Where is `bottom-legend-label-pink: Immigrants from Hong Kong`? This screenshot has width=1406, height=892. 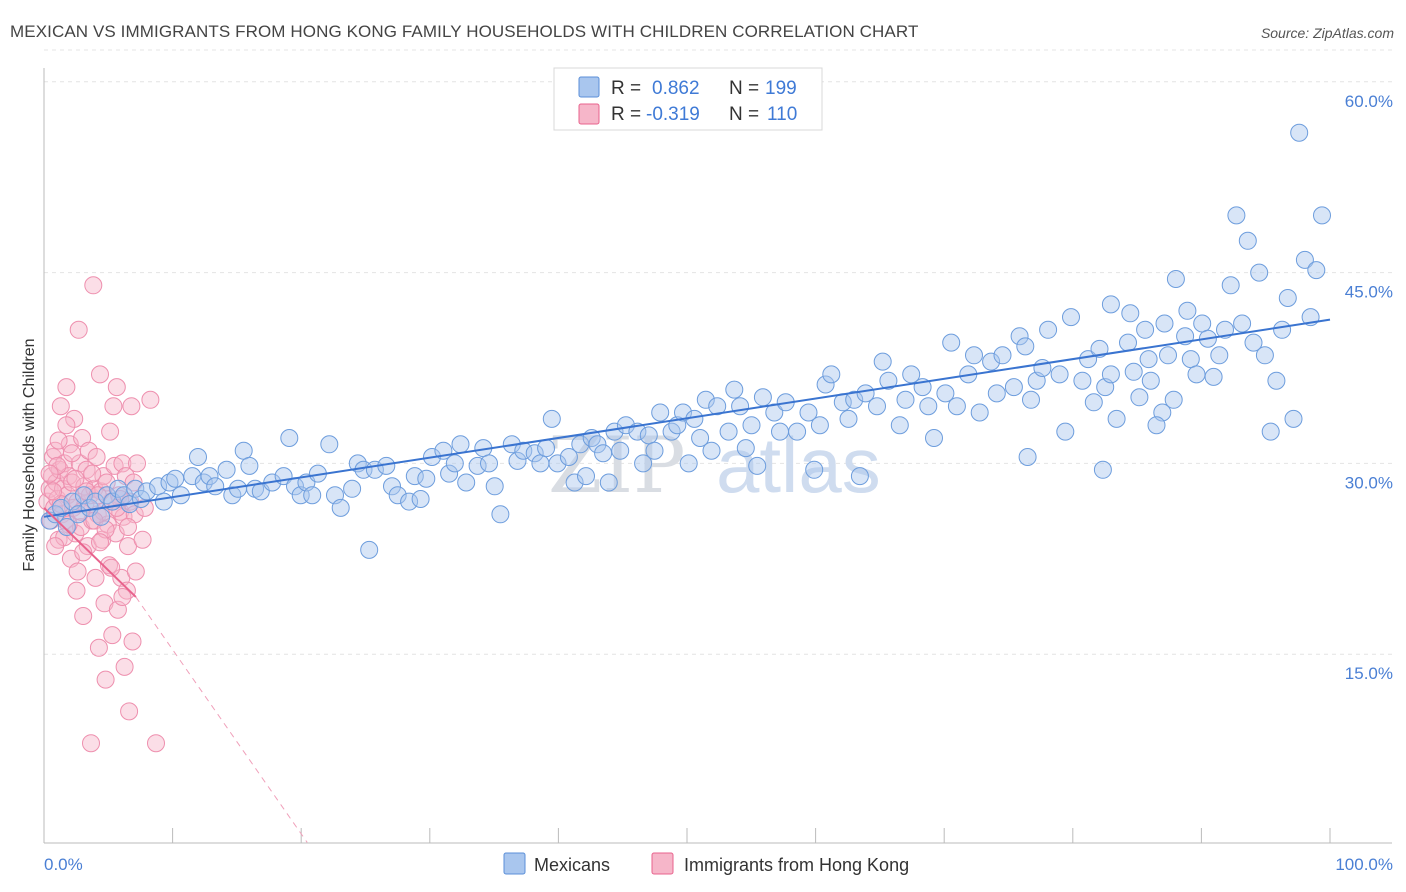
bottom-legend-label-pink: Immigrants from Hong Kong is located at coordinates (796, 865).